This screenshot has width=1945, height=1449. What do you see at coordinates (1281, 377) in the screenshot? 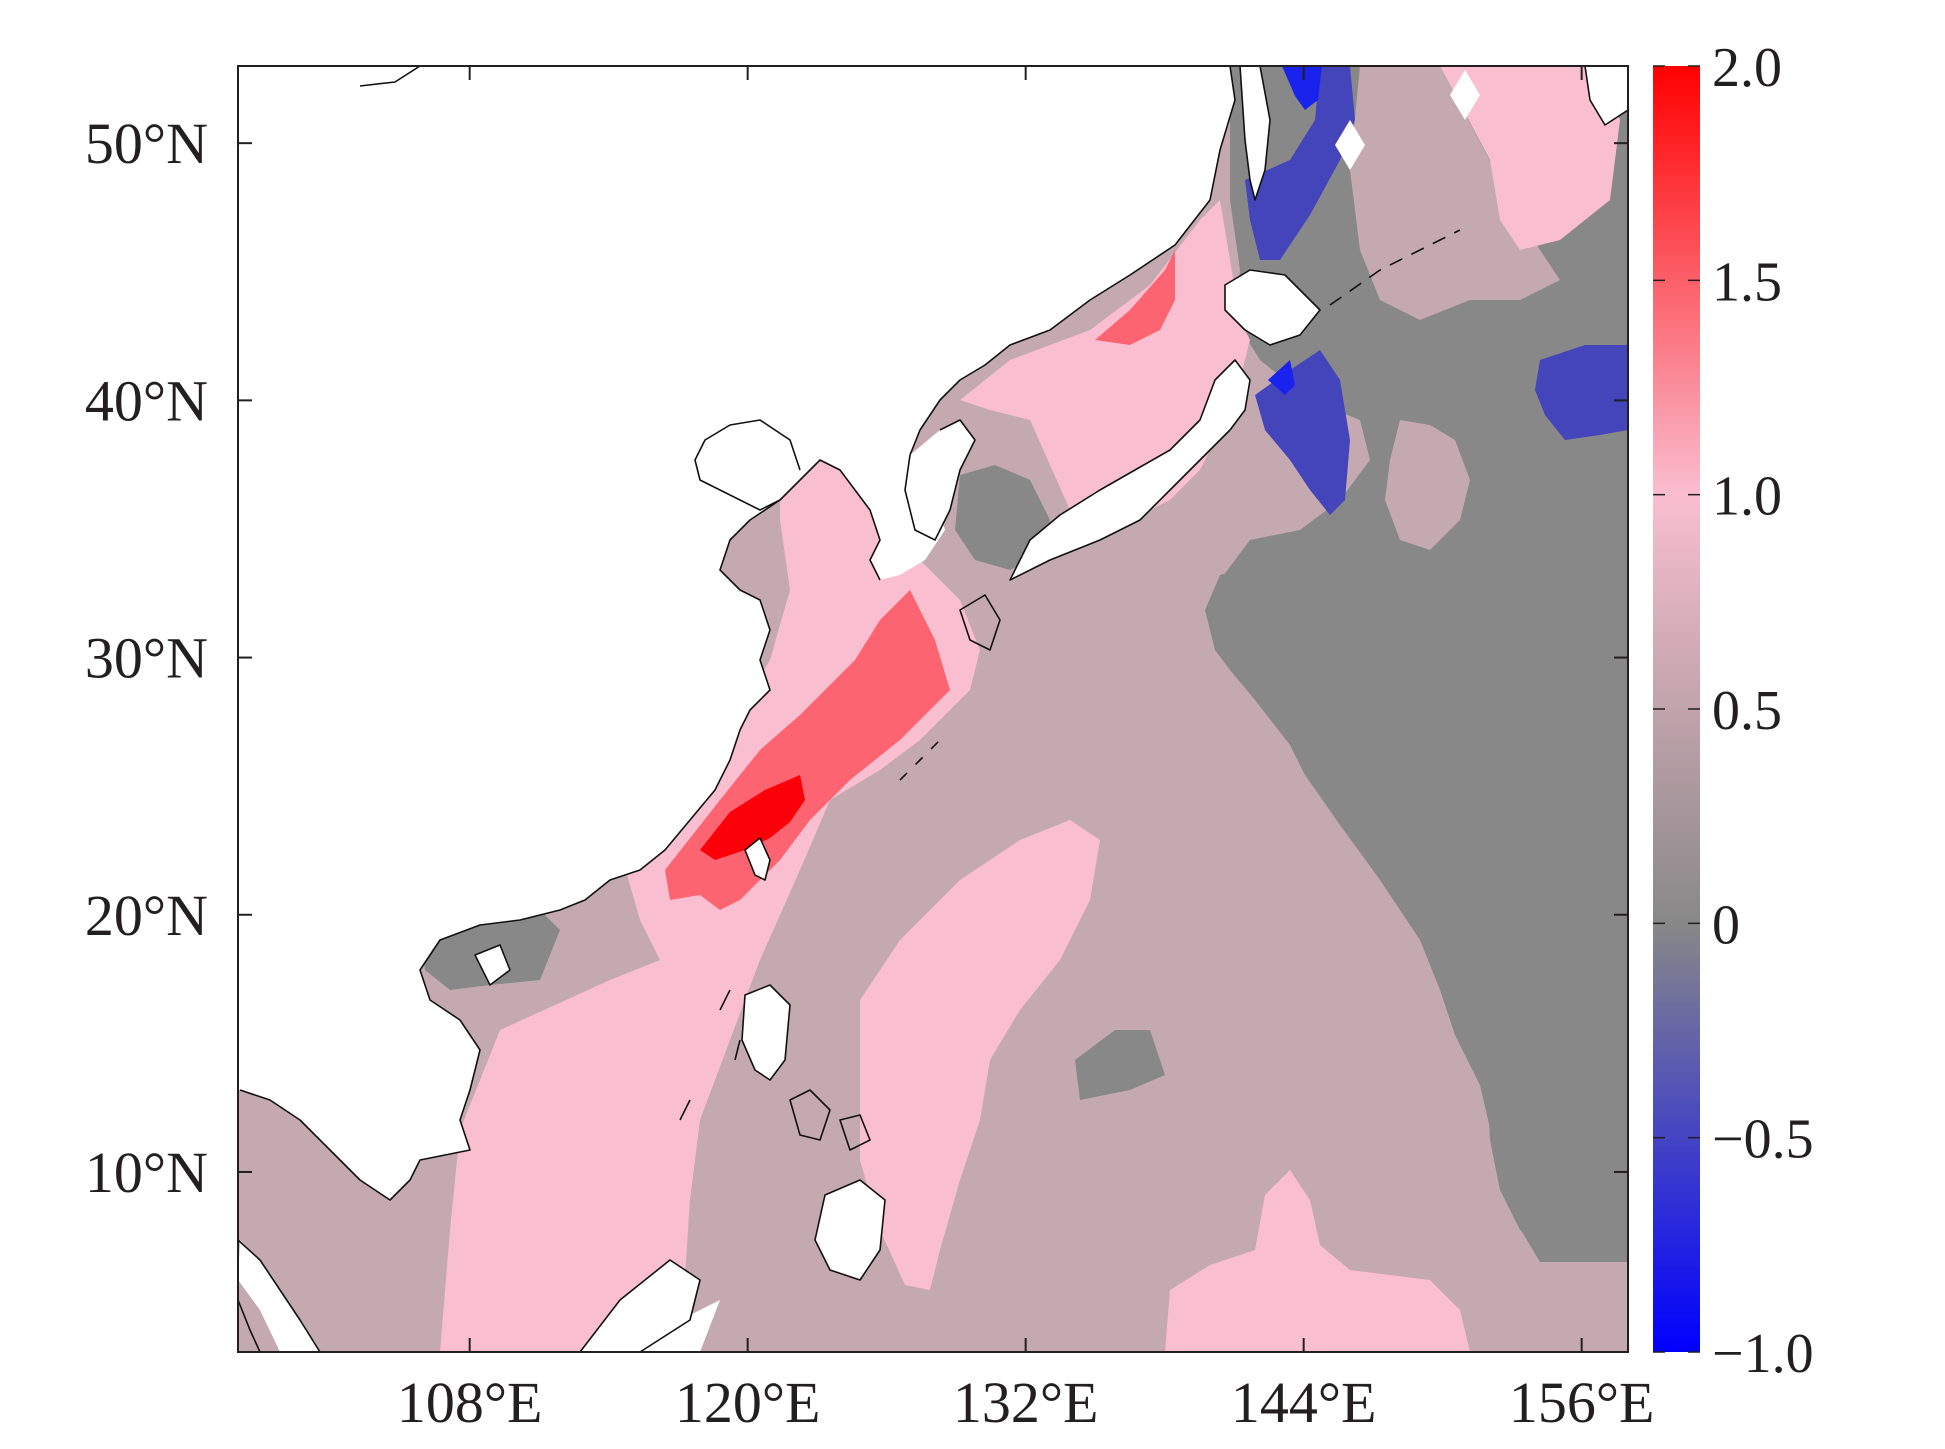
I see `region-blue-hokkaido-core` at bounding box center [1281, 377].